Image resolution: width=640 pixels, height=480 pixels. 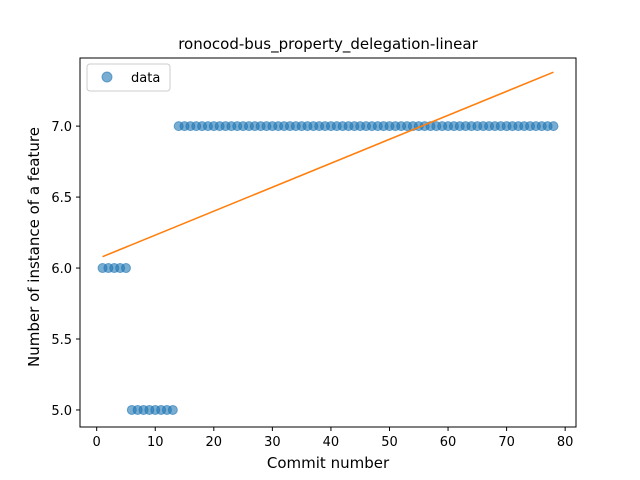 I want to click on y-tick-label: 5.5, so click(x=61, y=340).